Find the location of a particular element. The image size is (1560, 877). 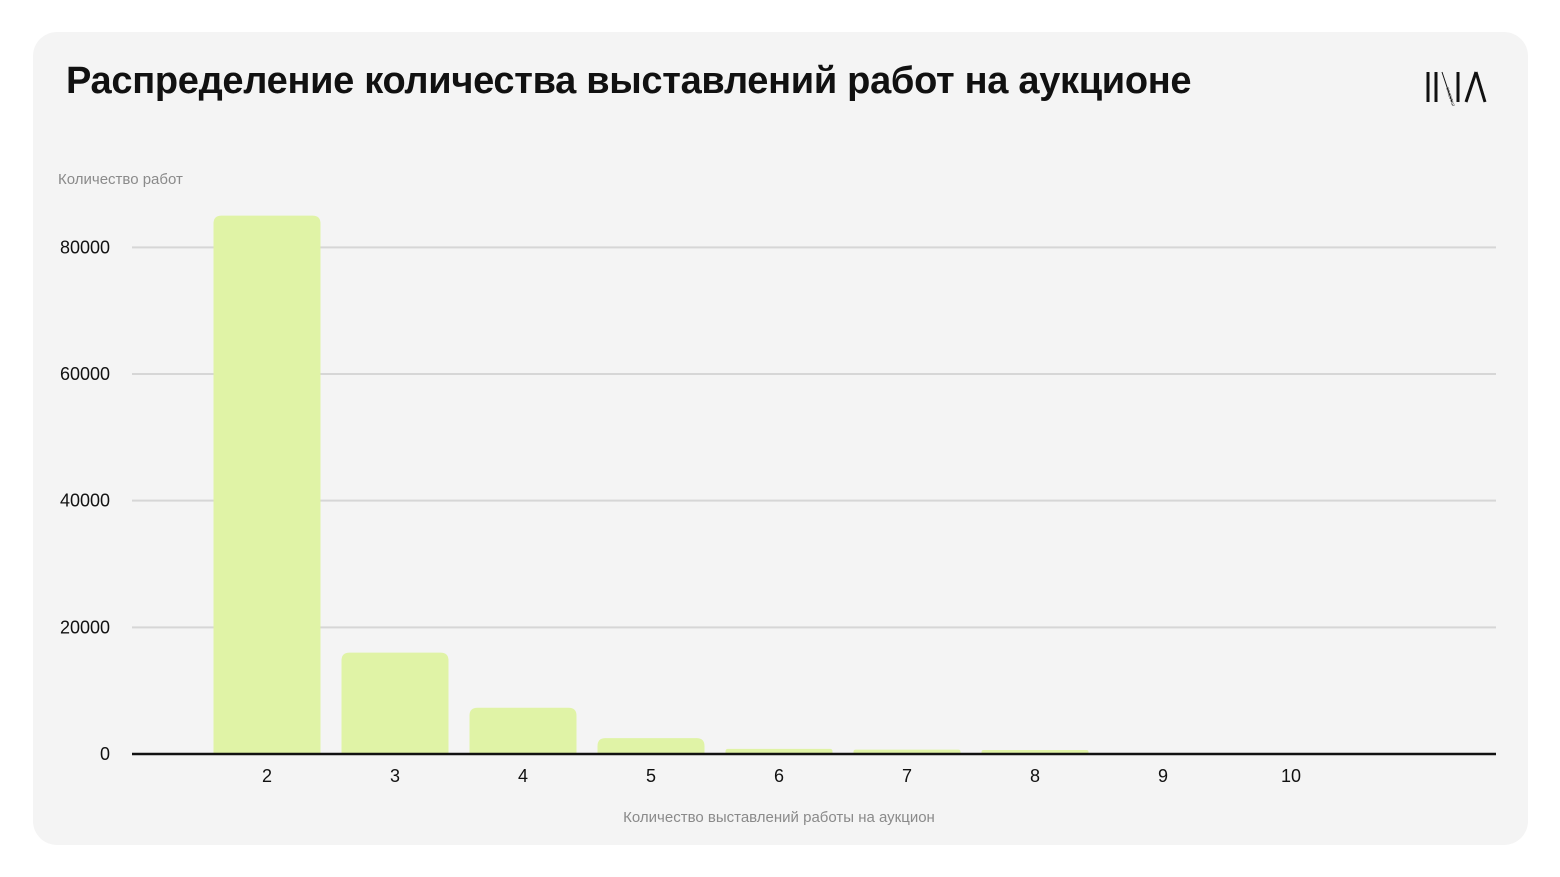

y-tick-label: 0 is located at coordinates (105, 754).